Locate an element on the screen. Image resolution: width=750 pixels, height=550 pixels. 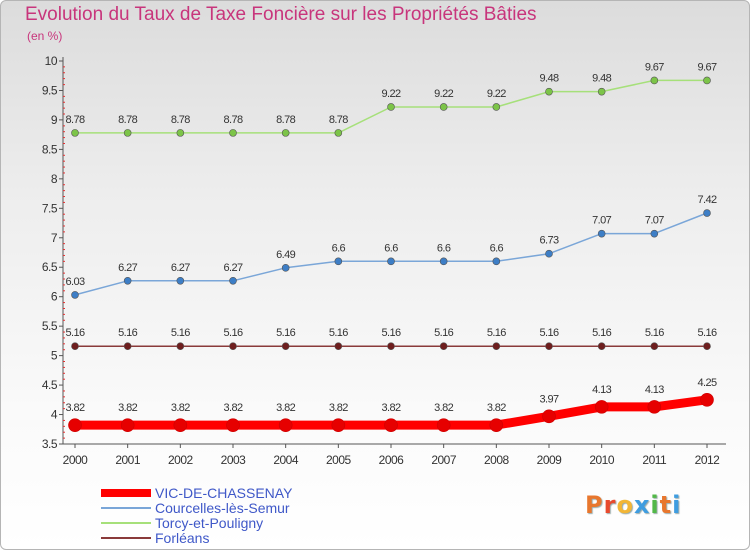
legend-label: Courcelles-lès-Semur is located at coordinates (222, 507).